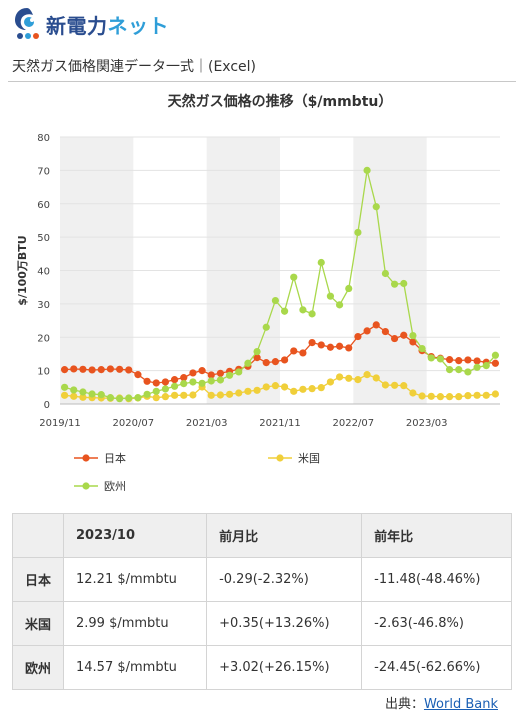 This screenshot has width=524, height=715. What do you see at coordinates (262, 66) in the screenshot?
I see `data-download-link: 天然ガス価格関連データ一式｜(Excel)` at bounding box center [262, 66].